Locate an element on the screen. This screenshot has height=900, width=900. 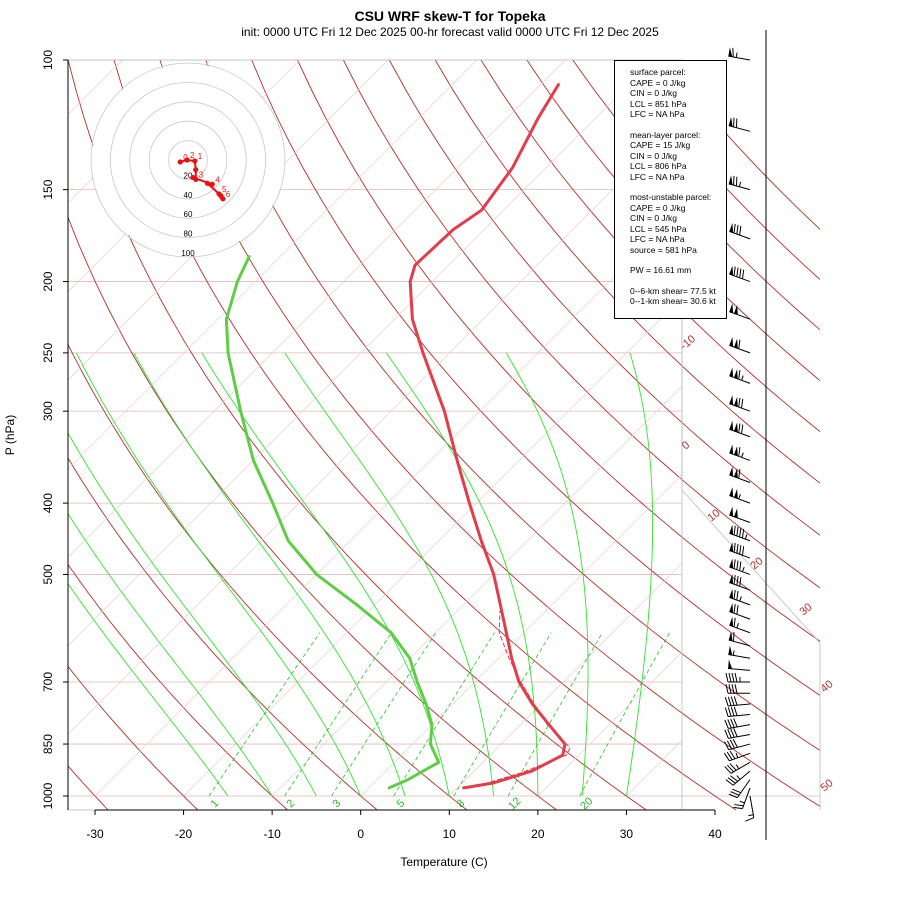
hodograph-ring-label: 20 is located at coordinates (188, 175).